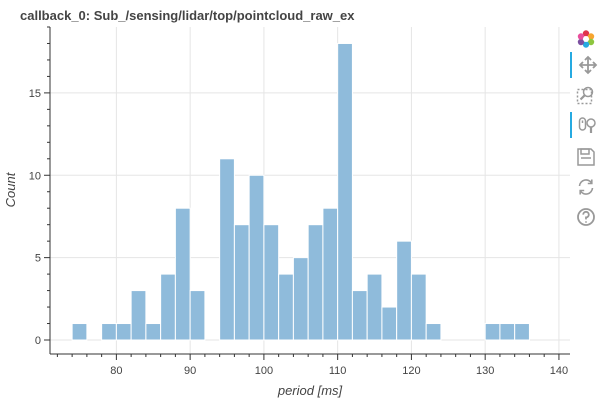 Image resolution: width=600 pixels, height=400 pixels. What do you see at coordinates (559, 371) in the screenshot?
I see `x-tick-label: 140` at bounding box center [559, 371].